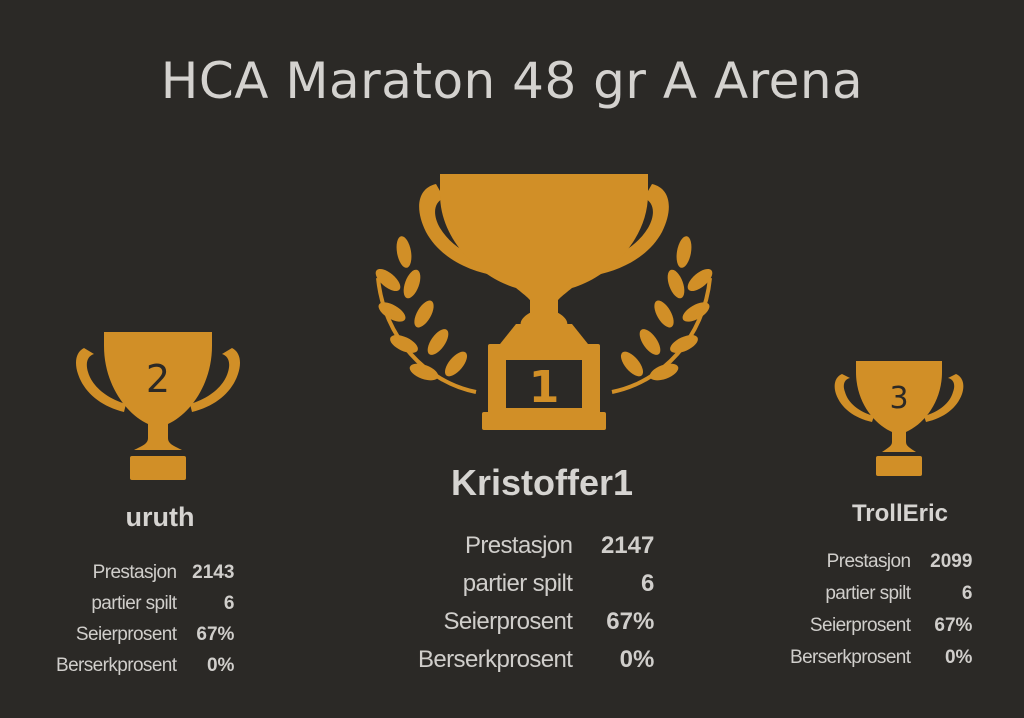 Image resolution: width=1024 pixels, height=718 pixels. Describe the element at coordinates (627, 545) in the screenshot. I see `stat-value: 2147` at that location.